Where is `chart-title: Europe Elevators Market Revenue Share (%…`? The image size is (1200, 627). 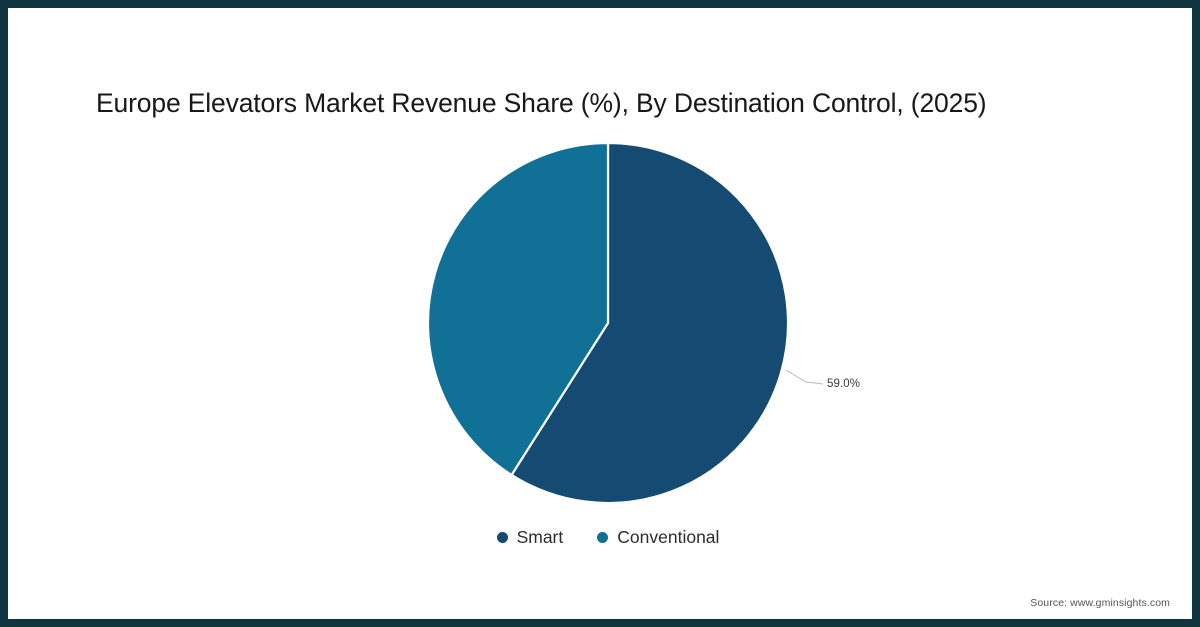 chart-title: Europe Elevators Market Revenue Share (%… is located at coordinates (541, 103).